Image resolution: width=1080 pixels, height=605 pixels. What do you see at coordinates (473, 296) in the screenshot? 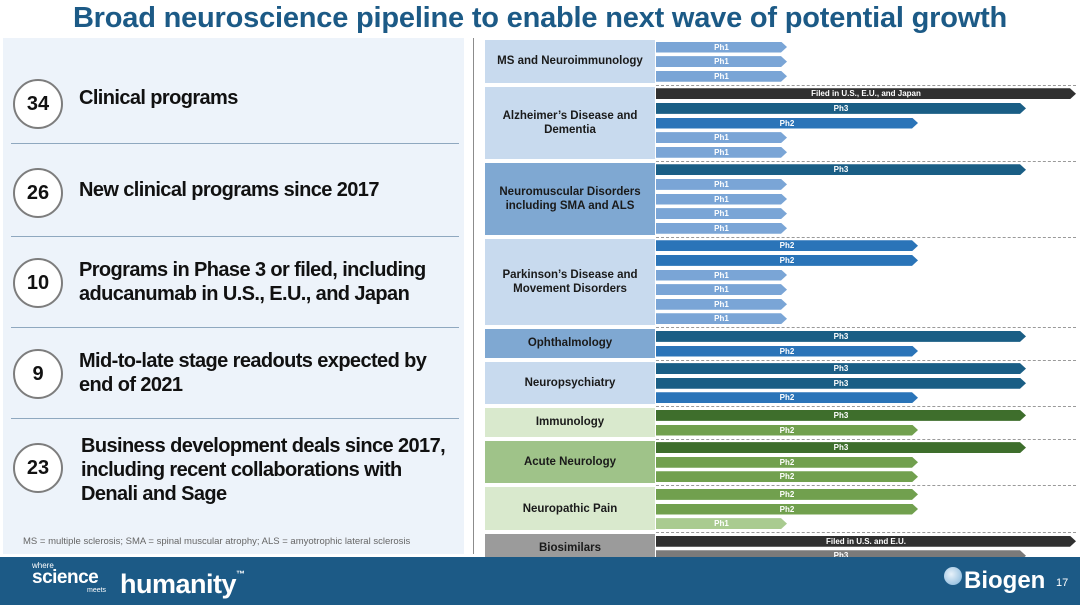
I see `panel-divider` at bounding box center [473, 296].